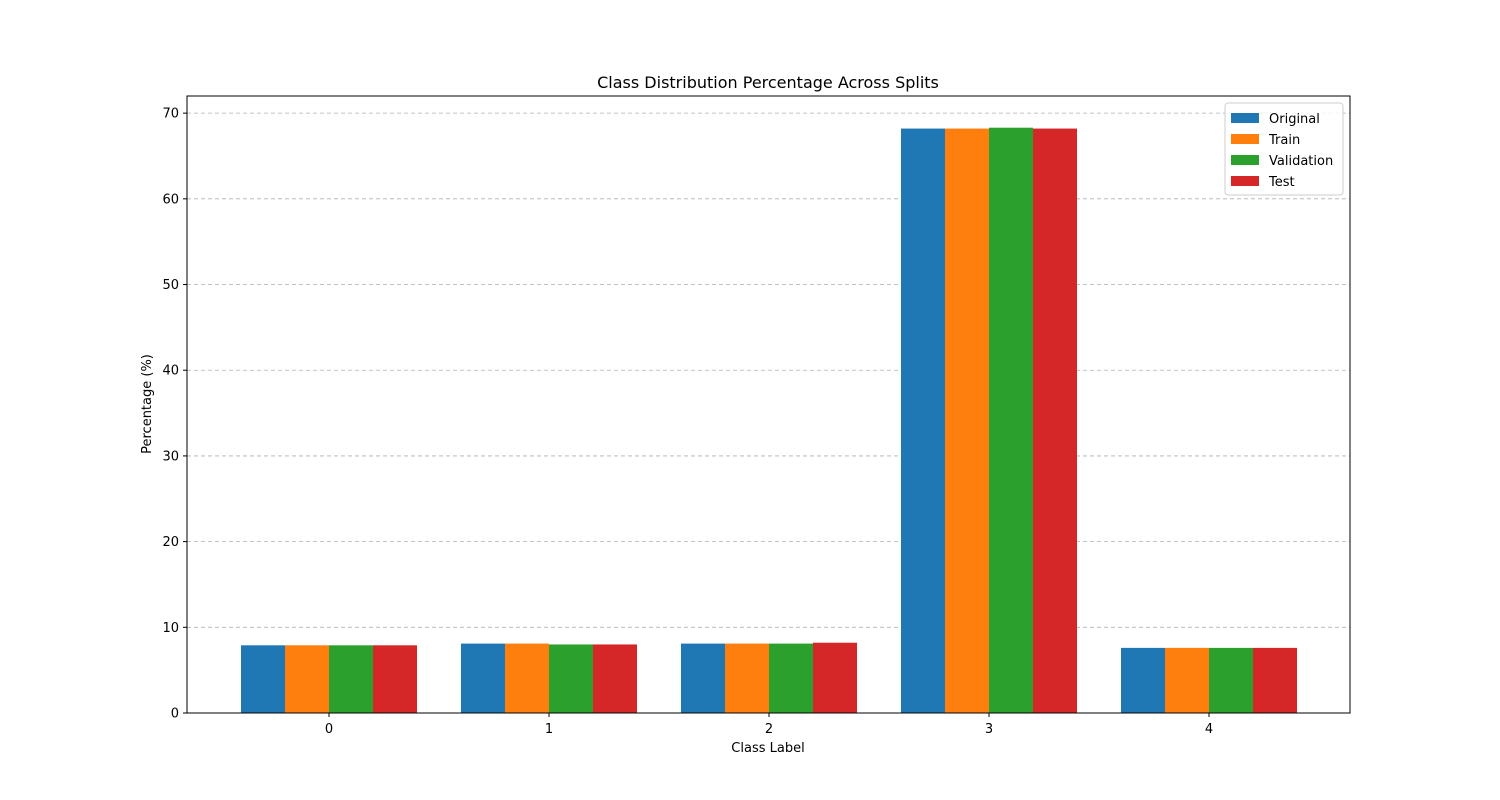 The width and height of the screenshot is (1500, 800). Describe the element at coordinates (170, 371) in the screenshot. I see `y-tick-label: 40` at that location.